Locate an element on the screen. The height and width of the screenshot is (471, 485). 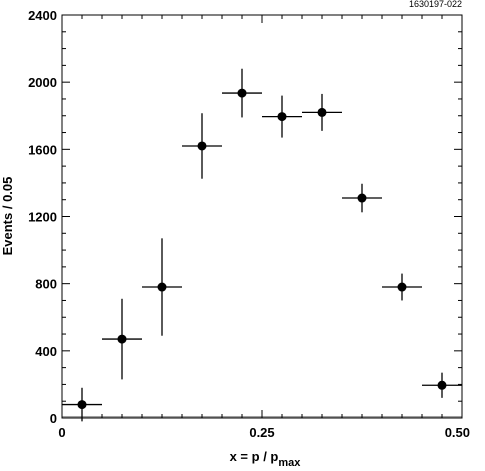
y-tick-labels: 0 400 800 1200 1600 2000 2400 is located at coordinates (42, 217).